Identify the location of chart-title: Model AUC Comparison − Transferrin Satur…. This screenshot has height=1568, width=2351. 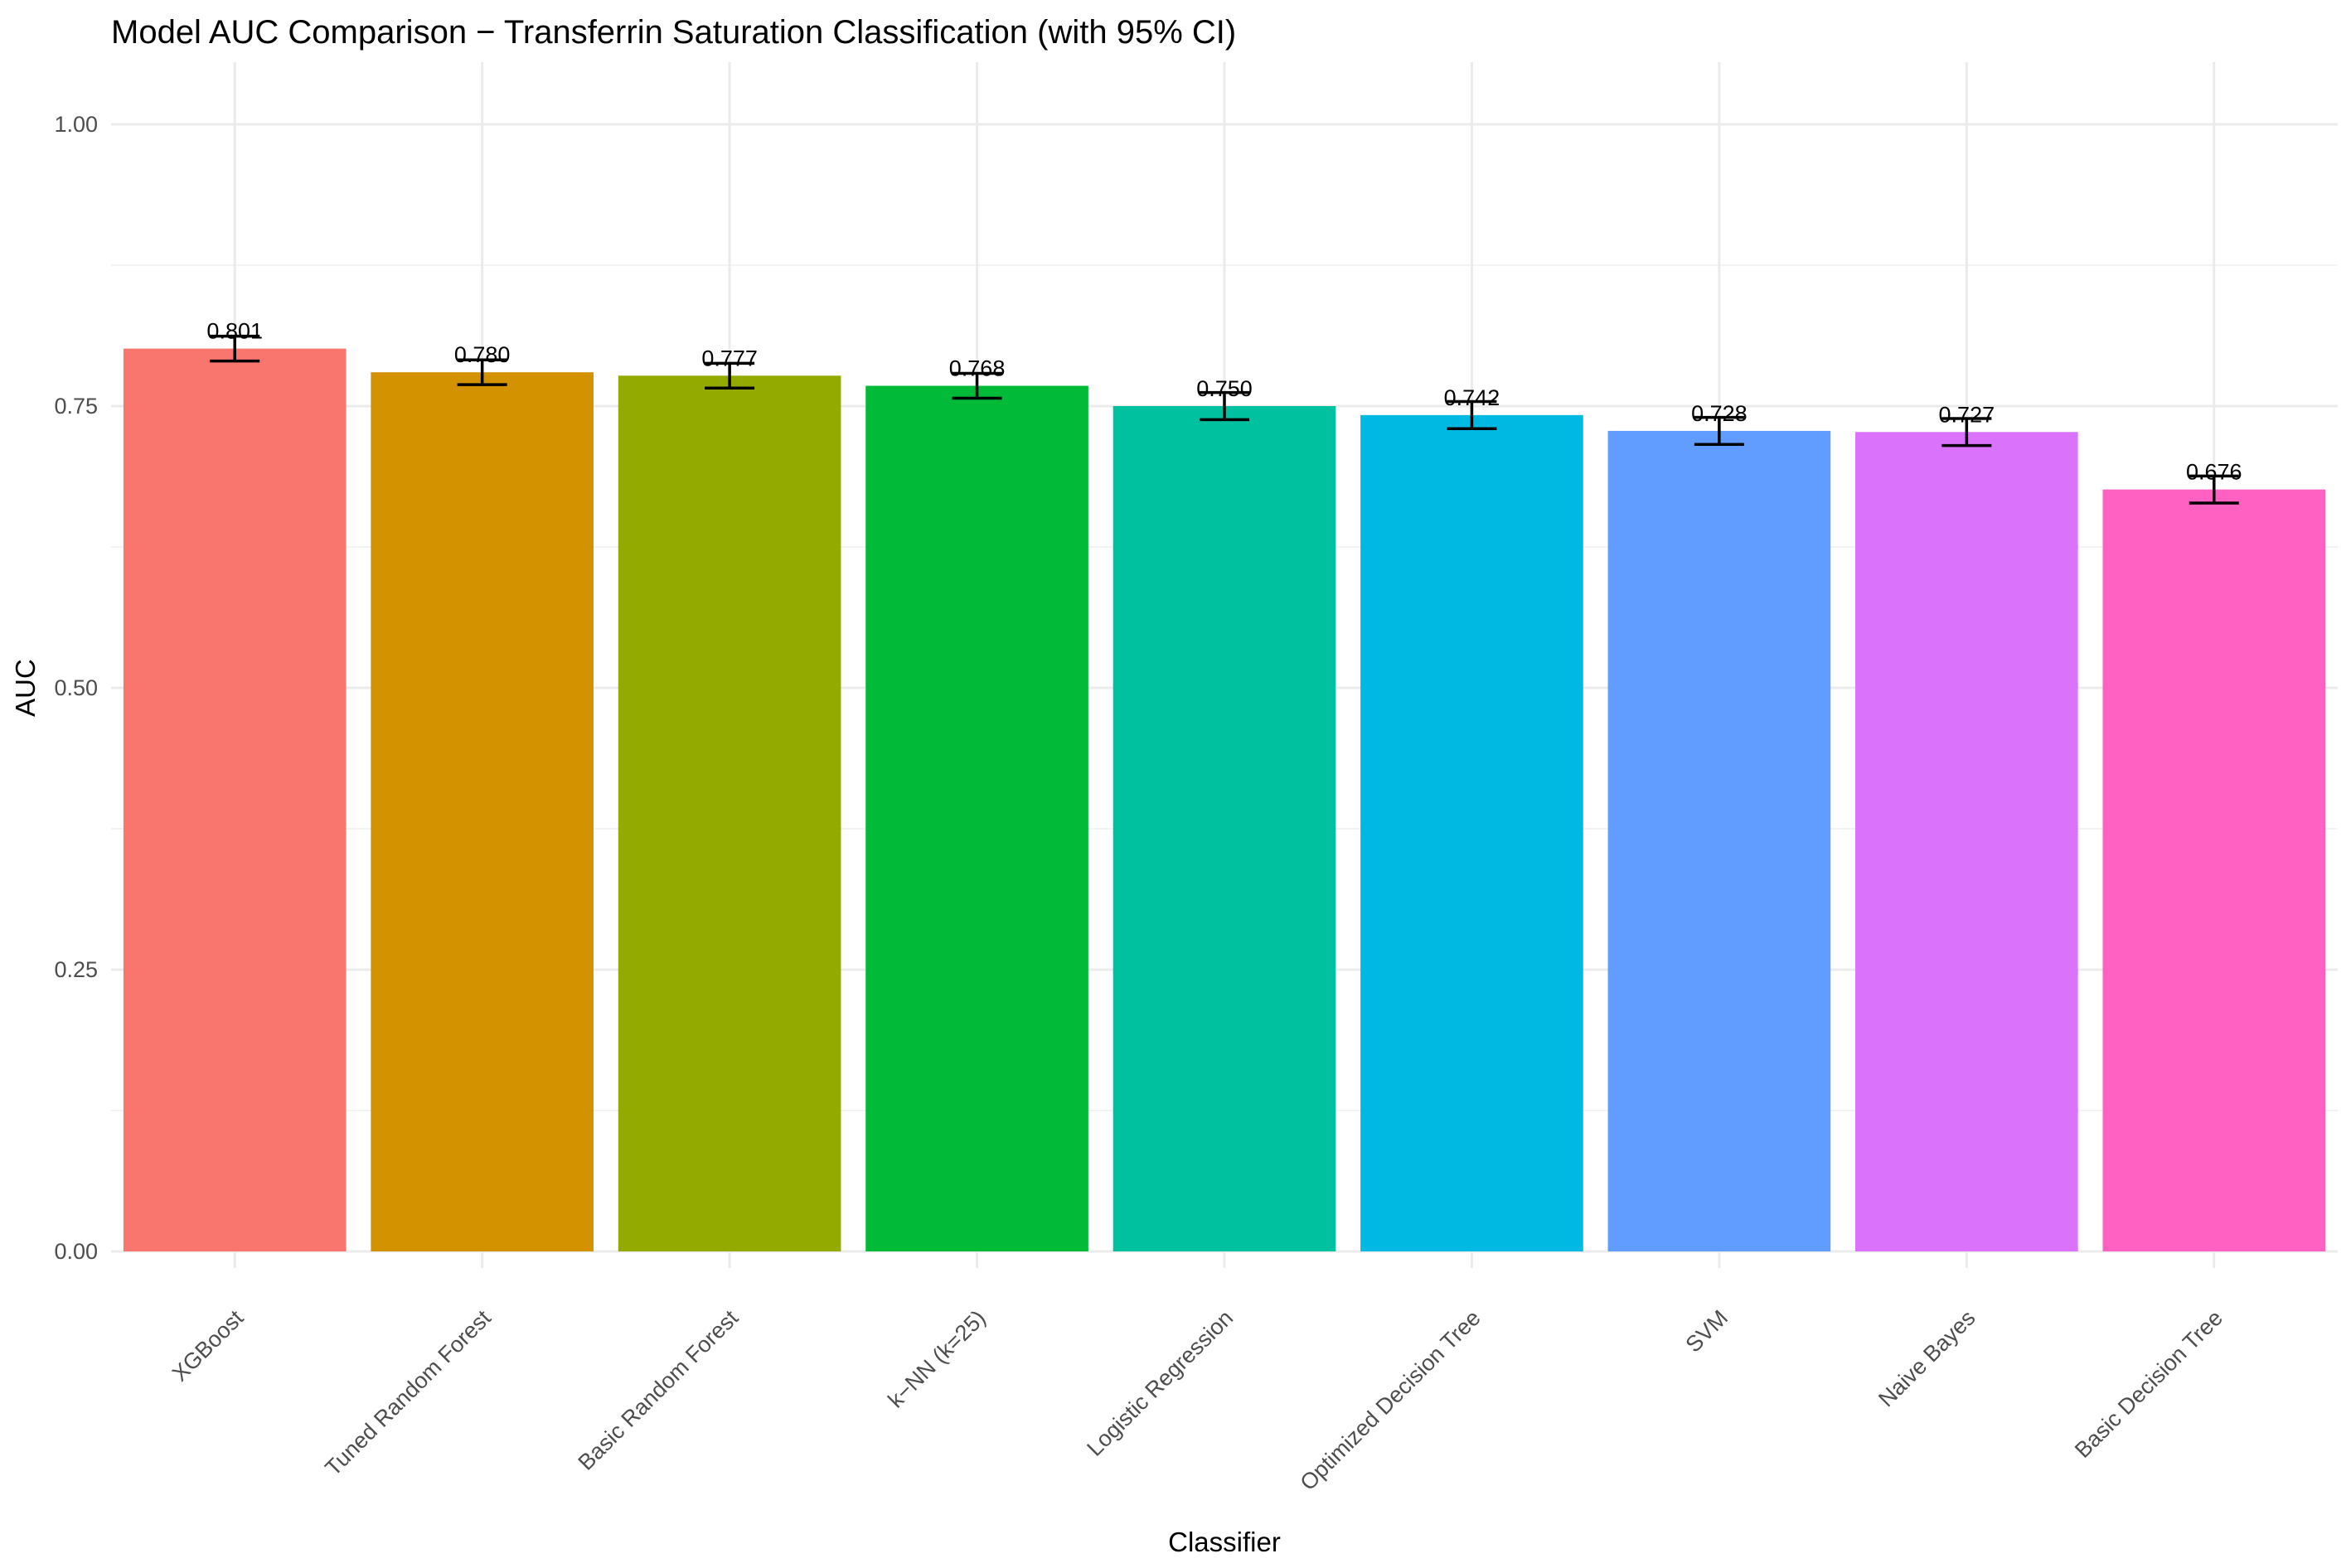
(673, 32).